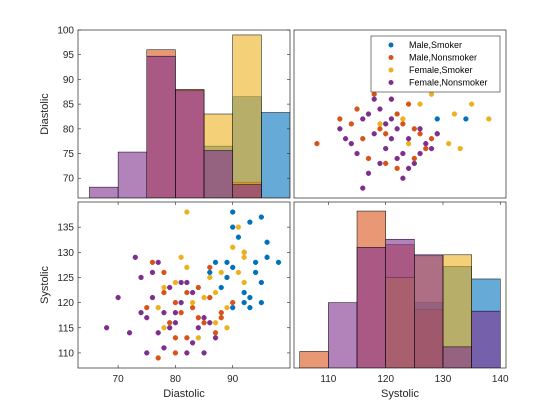 The width and height of the screenshot is (560, 420). I want to click on y-tick-label: 70, so click(69, 179).